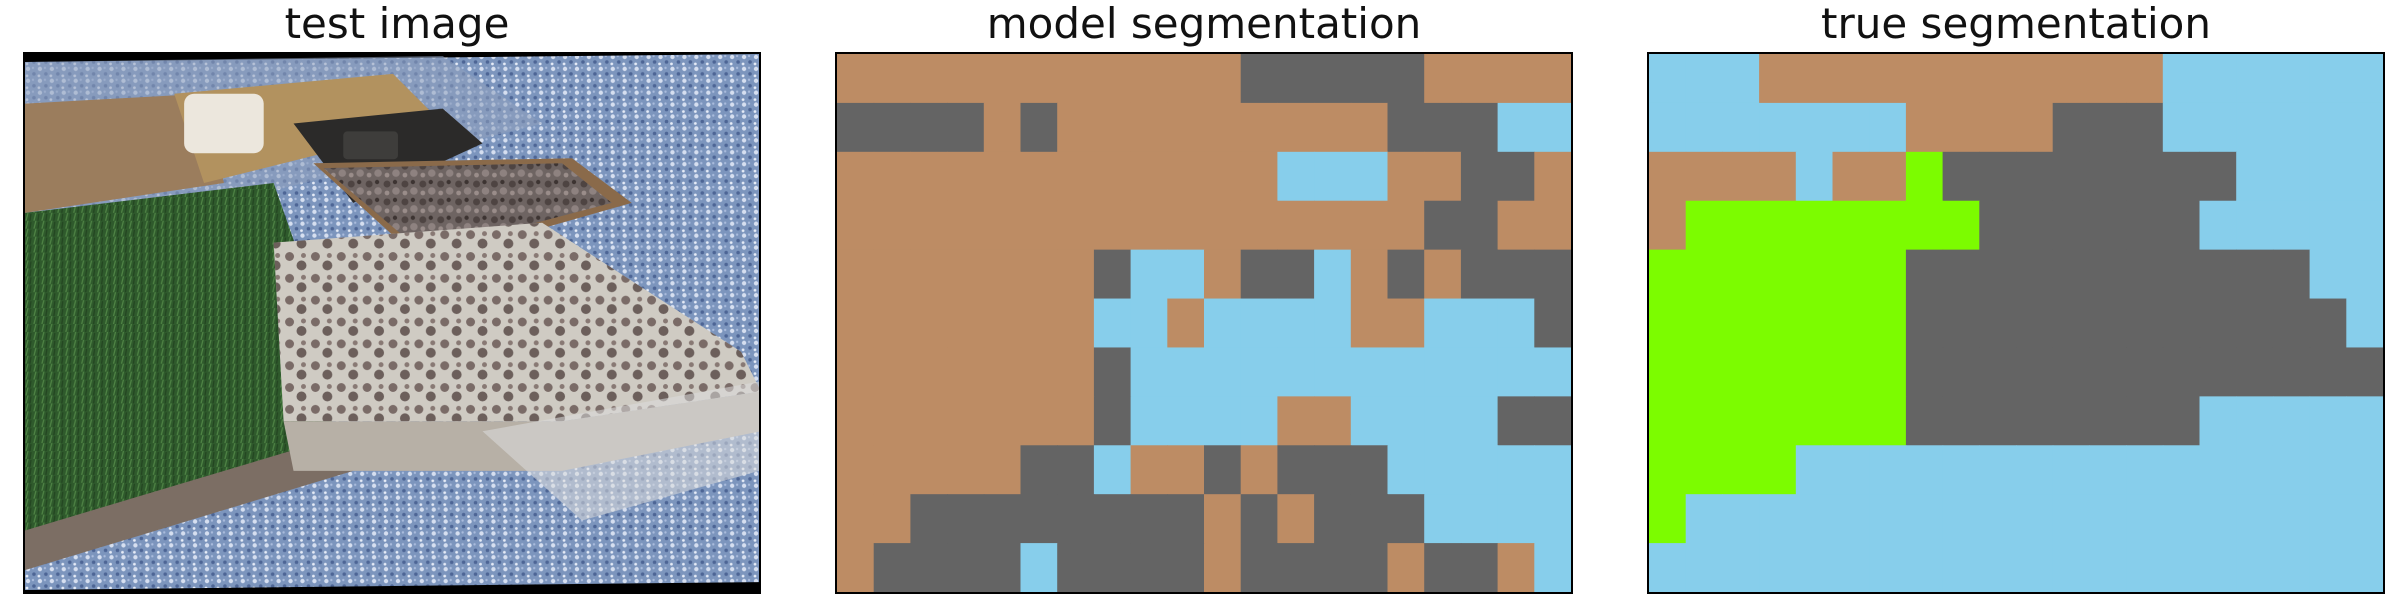 This screenshot has height=600, width=2400. Describe the element at coordinates (2016, 24) in the screenshot. I see `panel-title-true-segmentation: true segmentation` at that location.